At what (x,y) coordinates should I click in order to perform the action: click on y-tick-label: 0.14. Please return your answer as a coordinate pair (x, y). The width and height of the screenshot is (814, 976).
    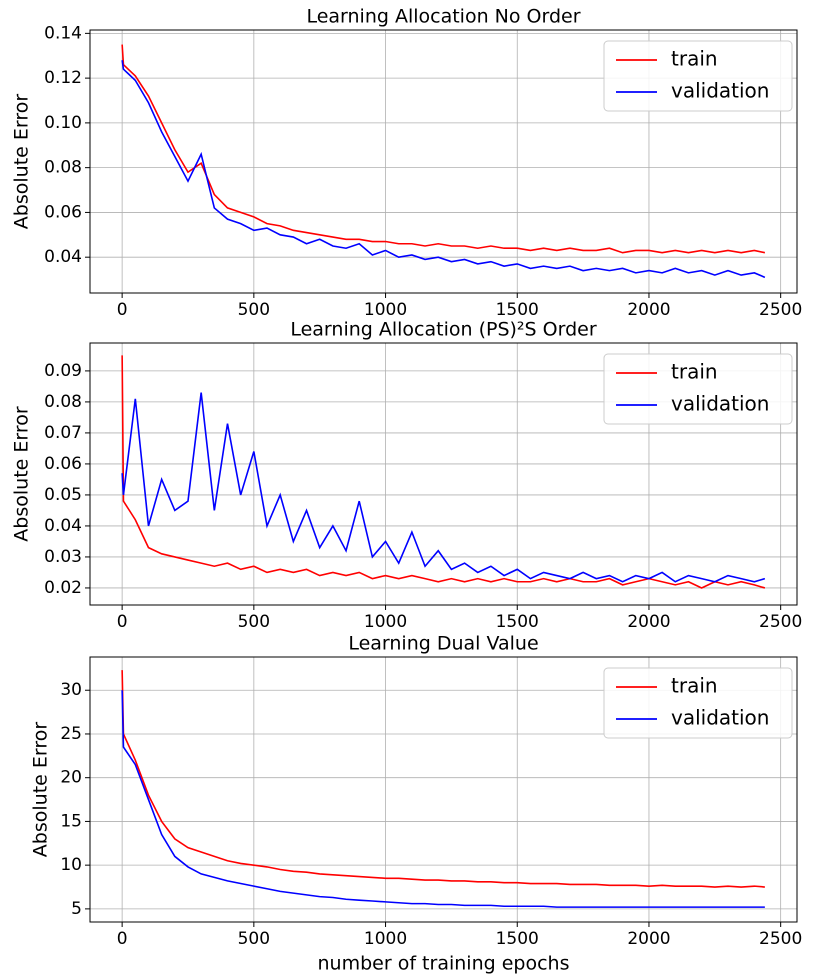
    Looking at the image, I should click on (63, 33).